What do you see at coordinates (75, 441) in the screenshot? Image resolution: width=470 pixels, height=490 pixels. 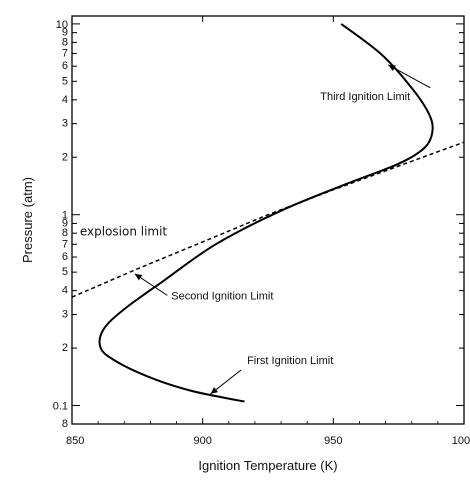 I see `x-tick-label: 850` at bounding box center [75, 441].